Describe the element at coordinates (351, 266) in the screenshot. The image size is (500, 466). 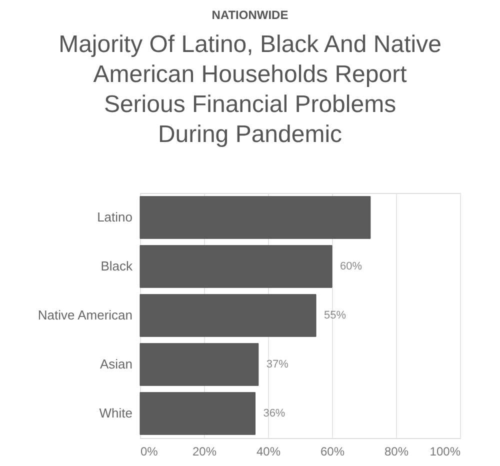
I see `data-label: 60%` at that location.